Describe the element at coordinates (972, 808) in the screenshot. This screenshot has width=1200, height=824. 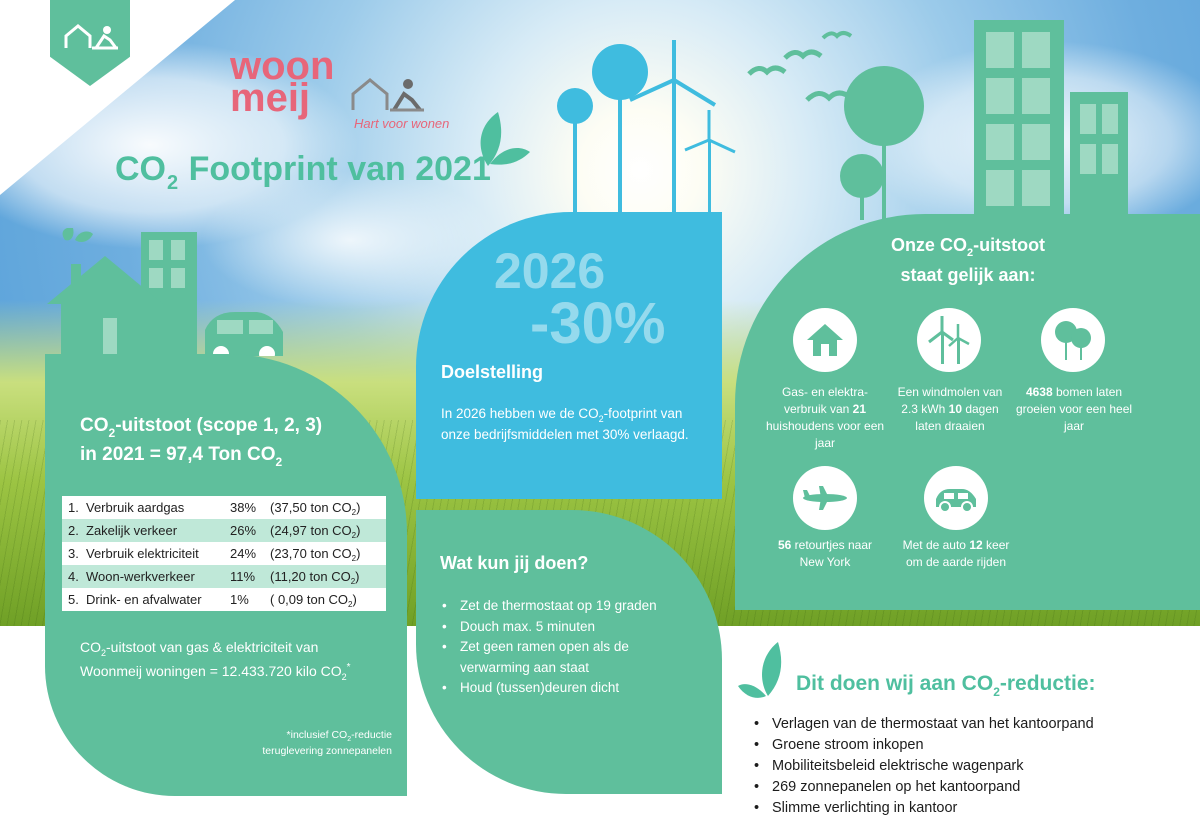
I see `list-item: Slimme verlichting in kantoor` at that location.